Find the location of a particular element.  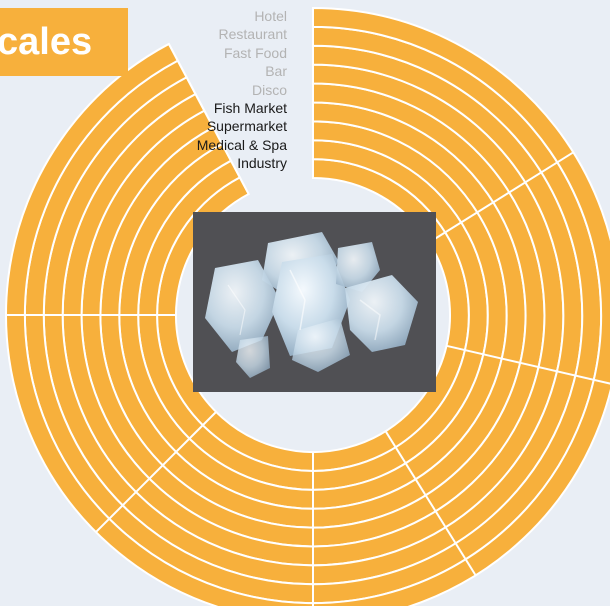

legend-item-fast-food: Fast Food is located at coordinates (255, 52).